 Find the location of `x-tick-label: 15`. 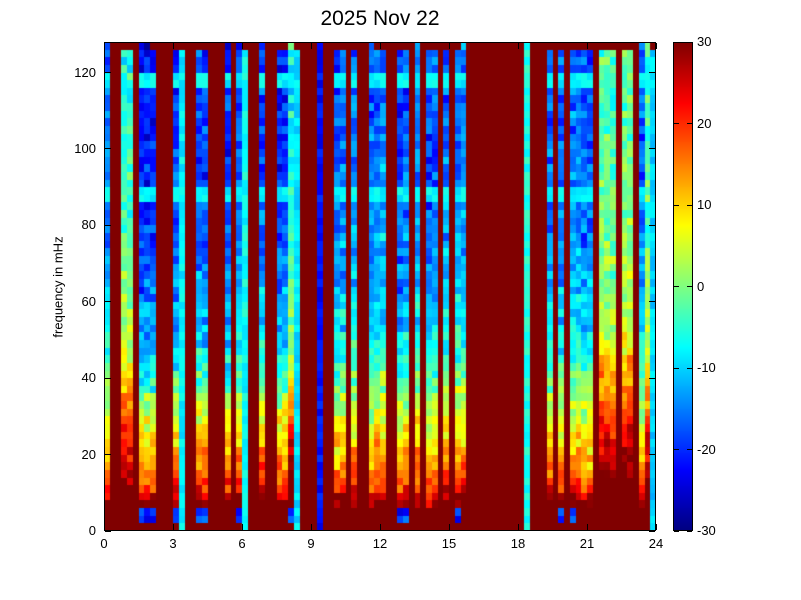

x-tick-label: 15 is located at coordinates (449, 543).